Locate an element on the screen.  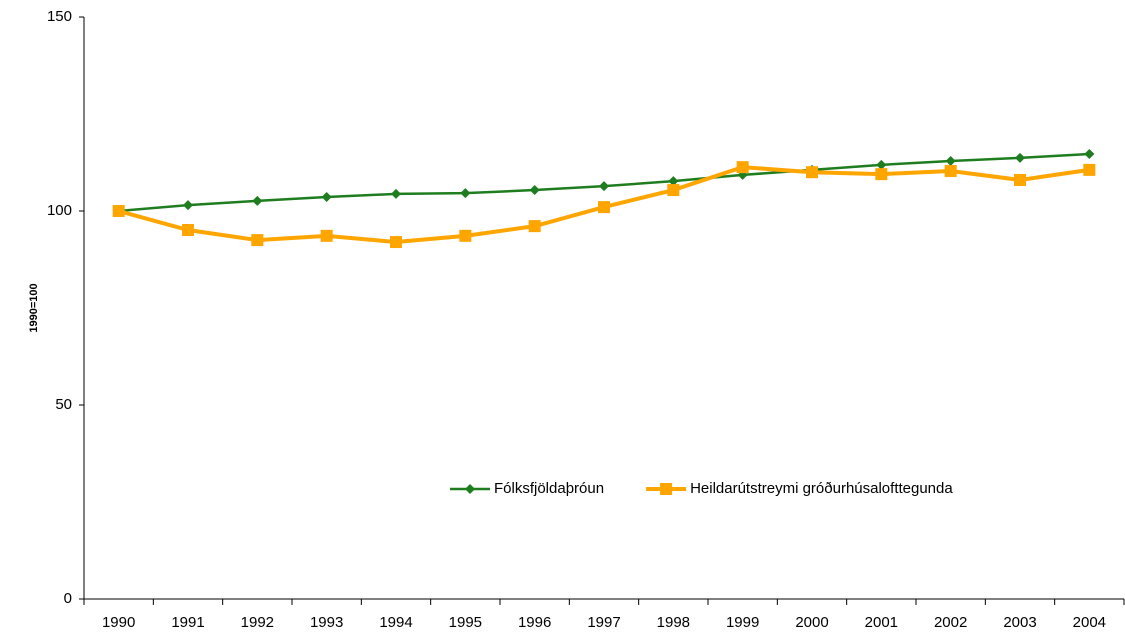
y-tick-label: 100 is located at coordinates (59, 210).